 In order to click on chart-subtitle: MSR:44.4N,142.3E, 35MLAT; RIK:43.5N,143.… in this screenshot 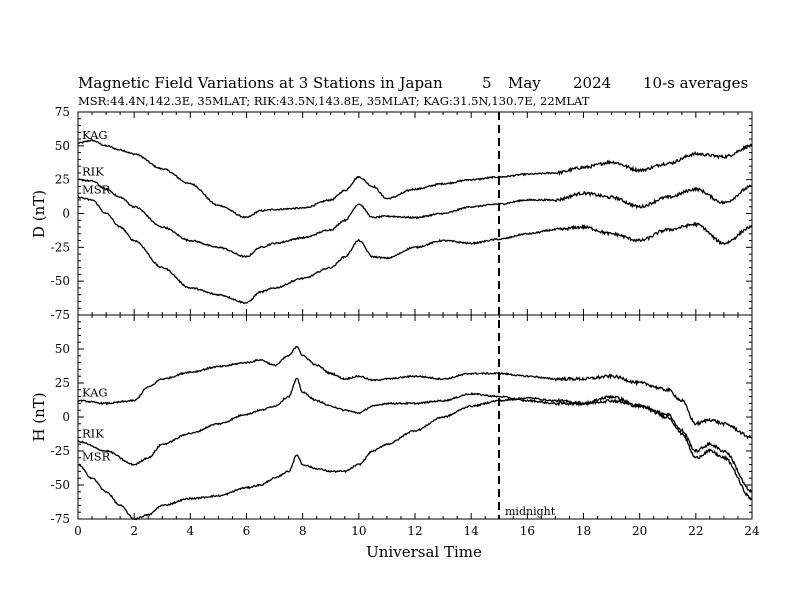, I will do `click(334, 101)`.